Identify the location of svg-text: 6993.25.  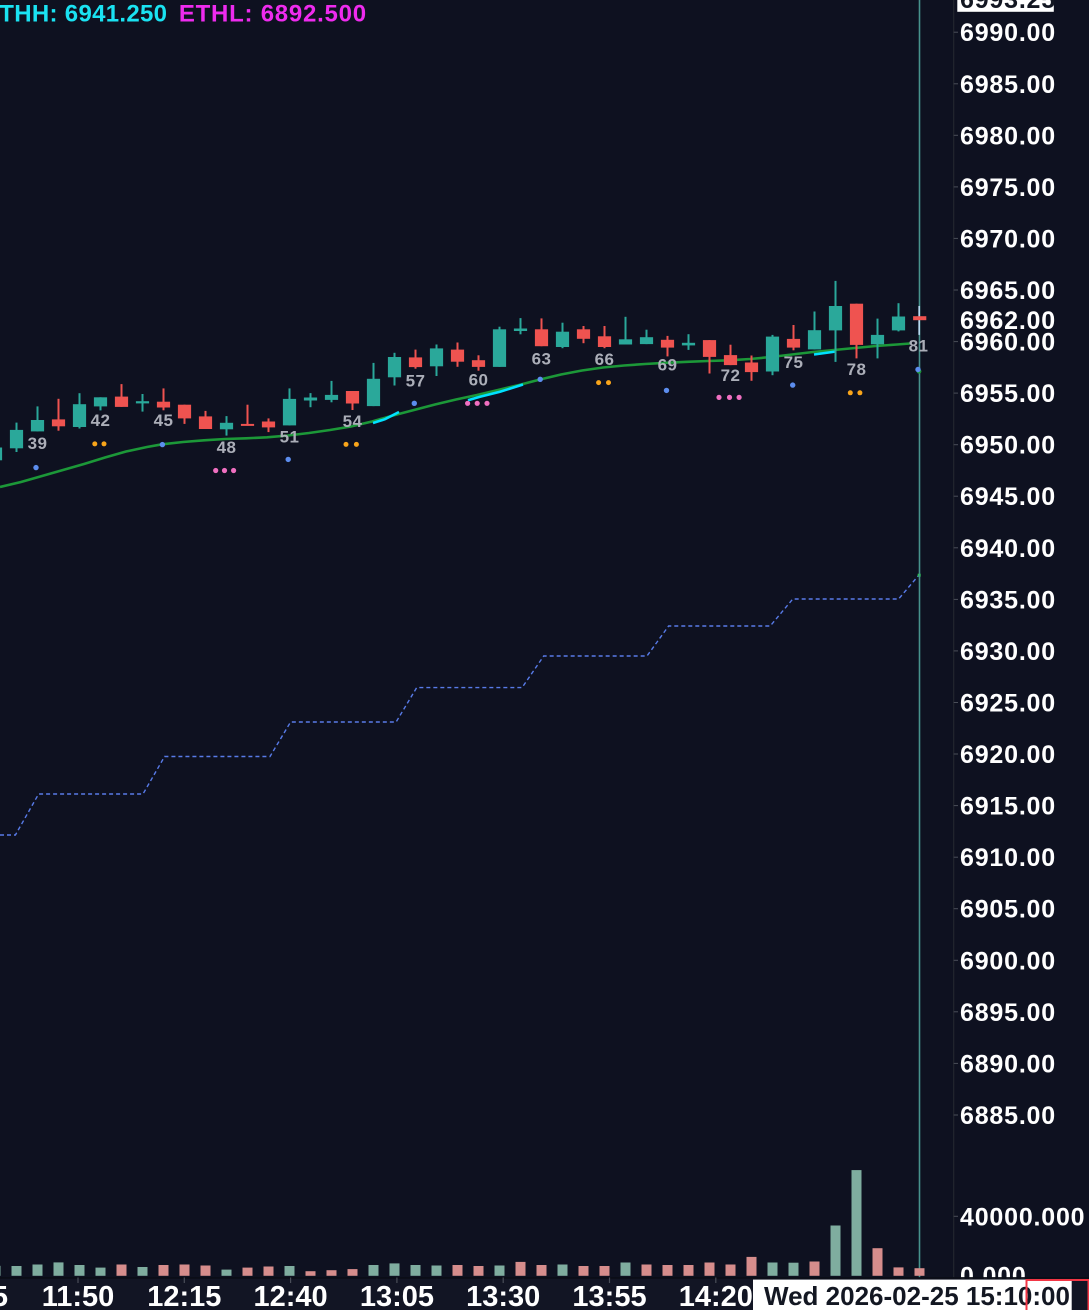
(1008, 7).